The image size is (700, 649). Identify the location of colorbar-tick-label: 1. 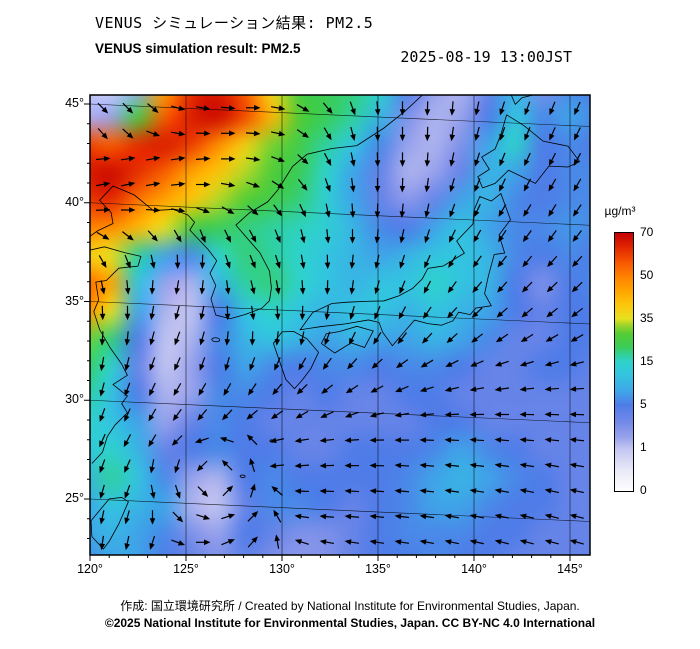
(643, 447).